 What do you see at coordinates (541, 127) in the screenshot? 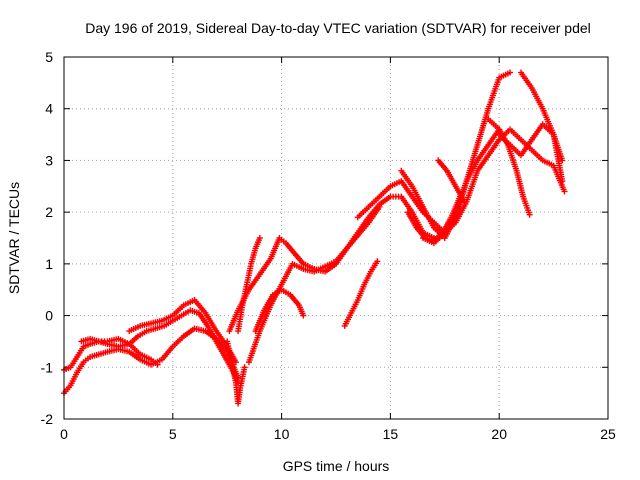
I see `series-track-r` at bounding box center [541, 127].